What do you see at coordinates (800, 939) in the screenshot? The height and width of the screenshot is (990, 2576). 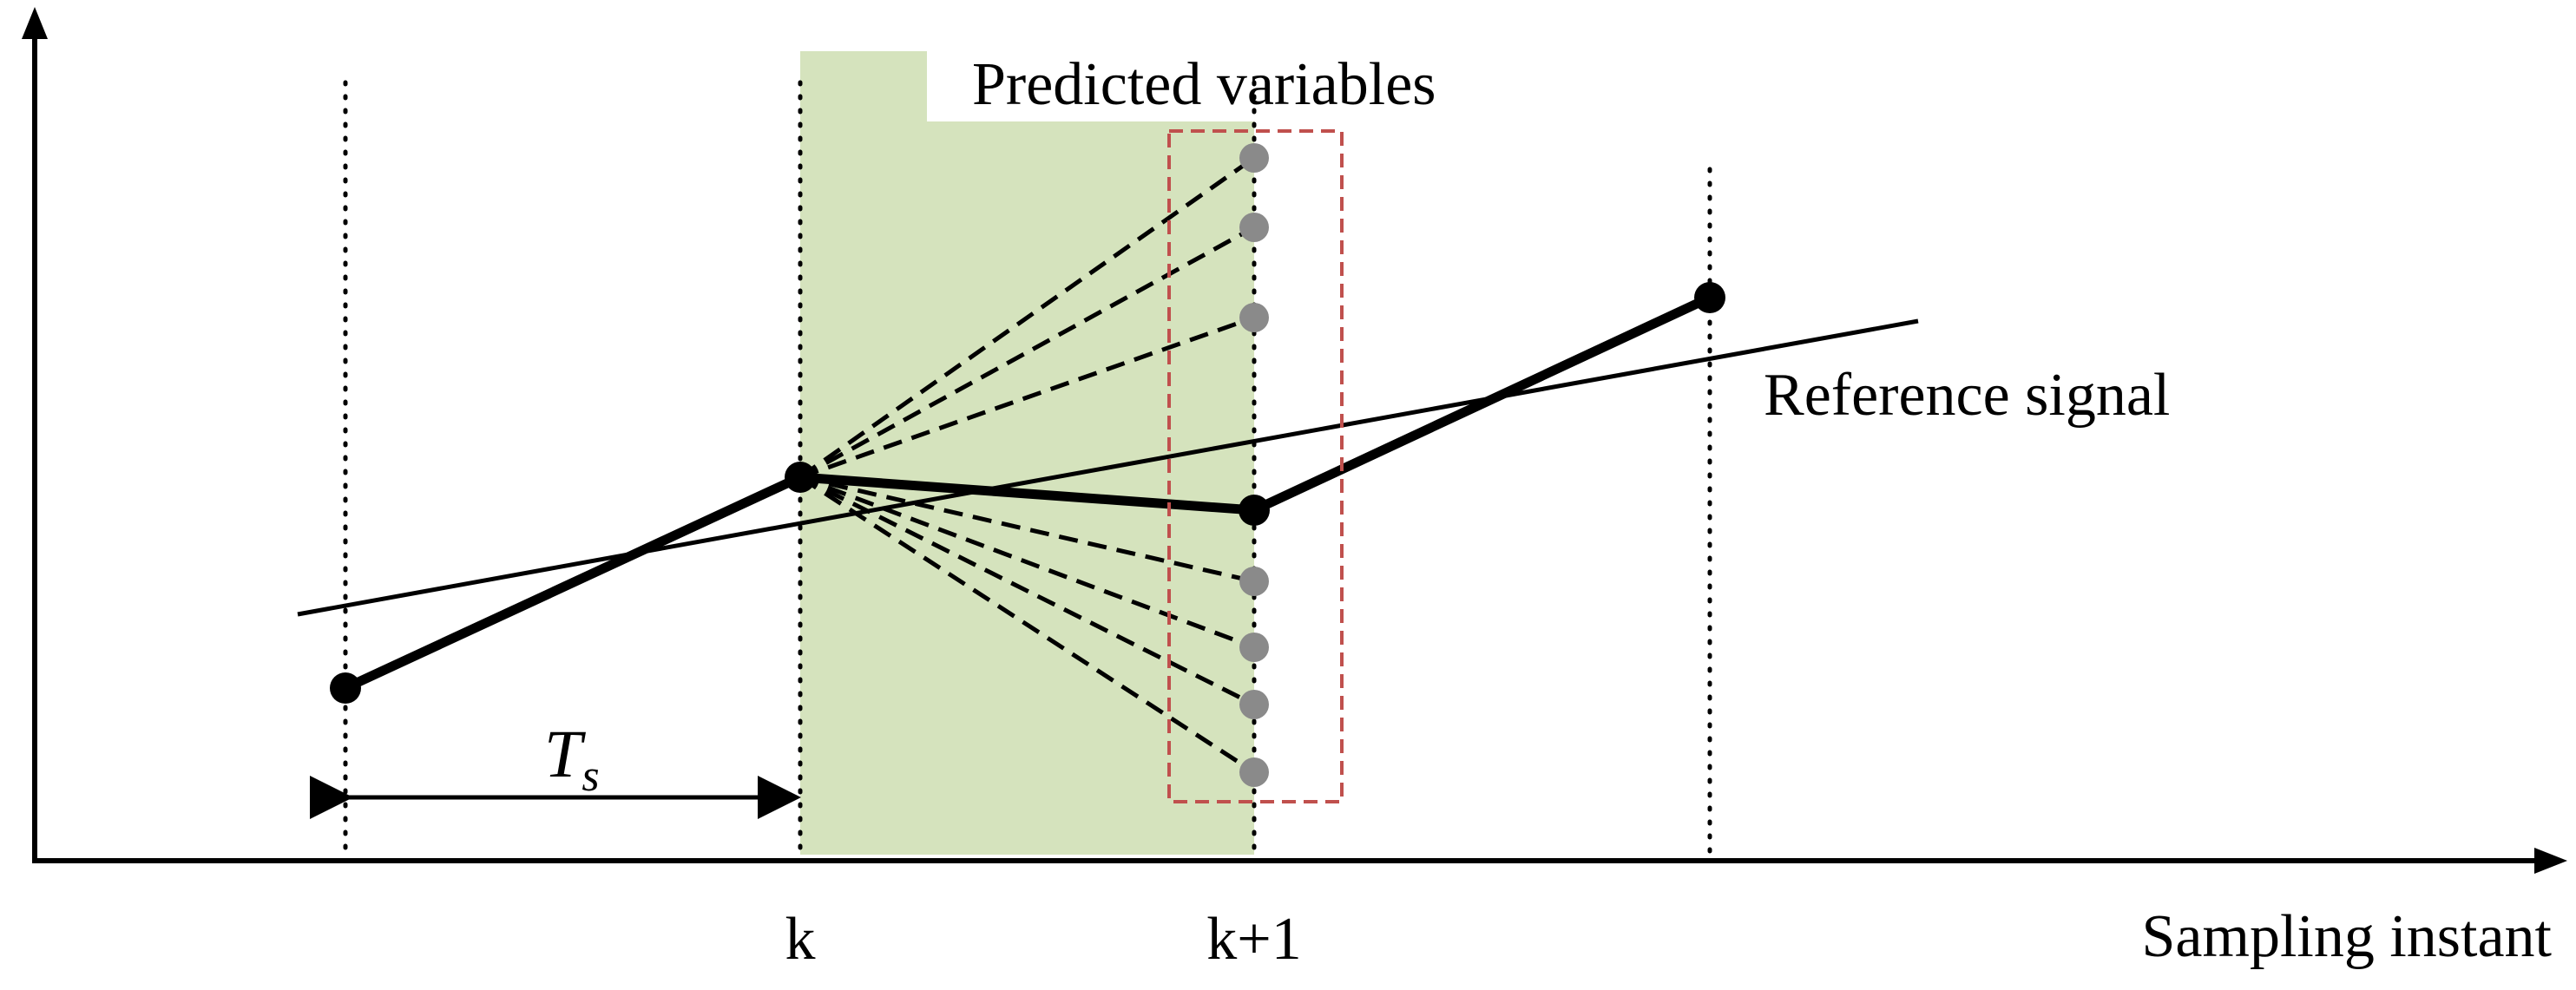 I see `tick-label-k: k` at bounding box center [800, 939].